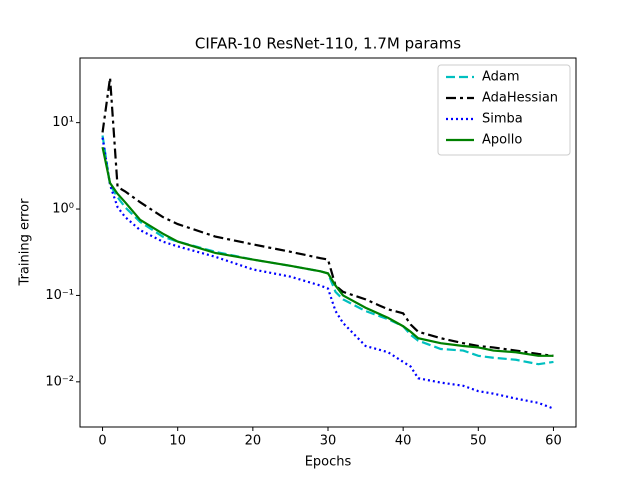 Image resolution: width=640 pixels, height=480 pixels. Describe the element at coordinates (253, 441) in the screenshot. I see `x-tick-label: 20` at that location.